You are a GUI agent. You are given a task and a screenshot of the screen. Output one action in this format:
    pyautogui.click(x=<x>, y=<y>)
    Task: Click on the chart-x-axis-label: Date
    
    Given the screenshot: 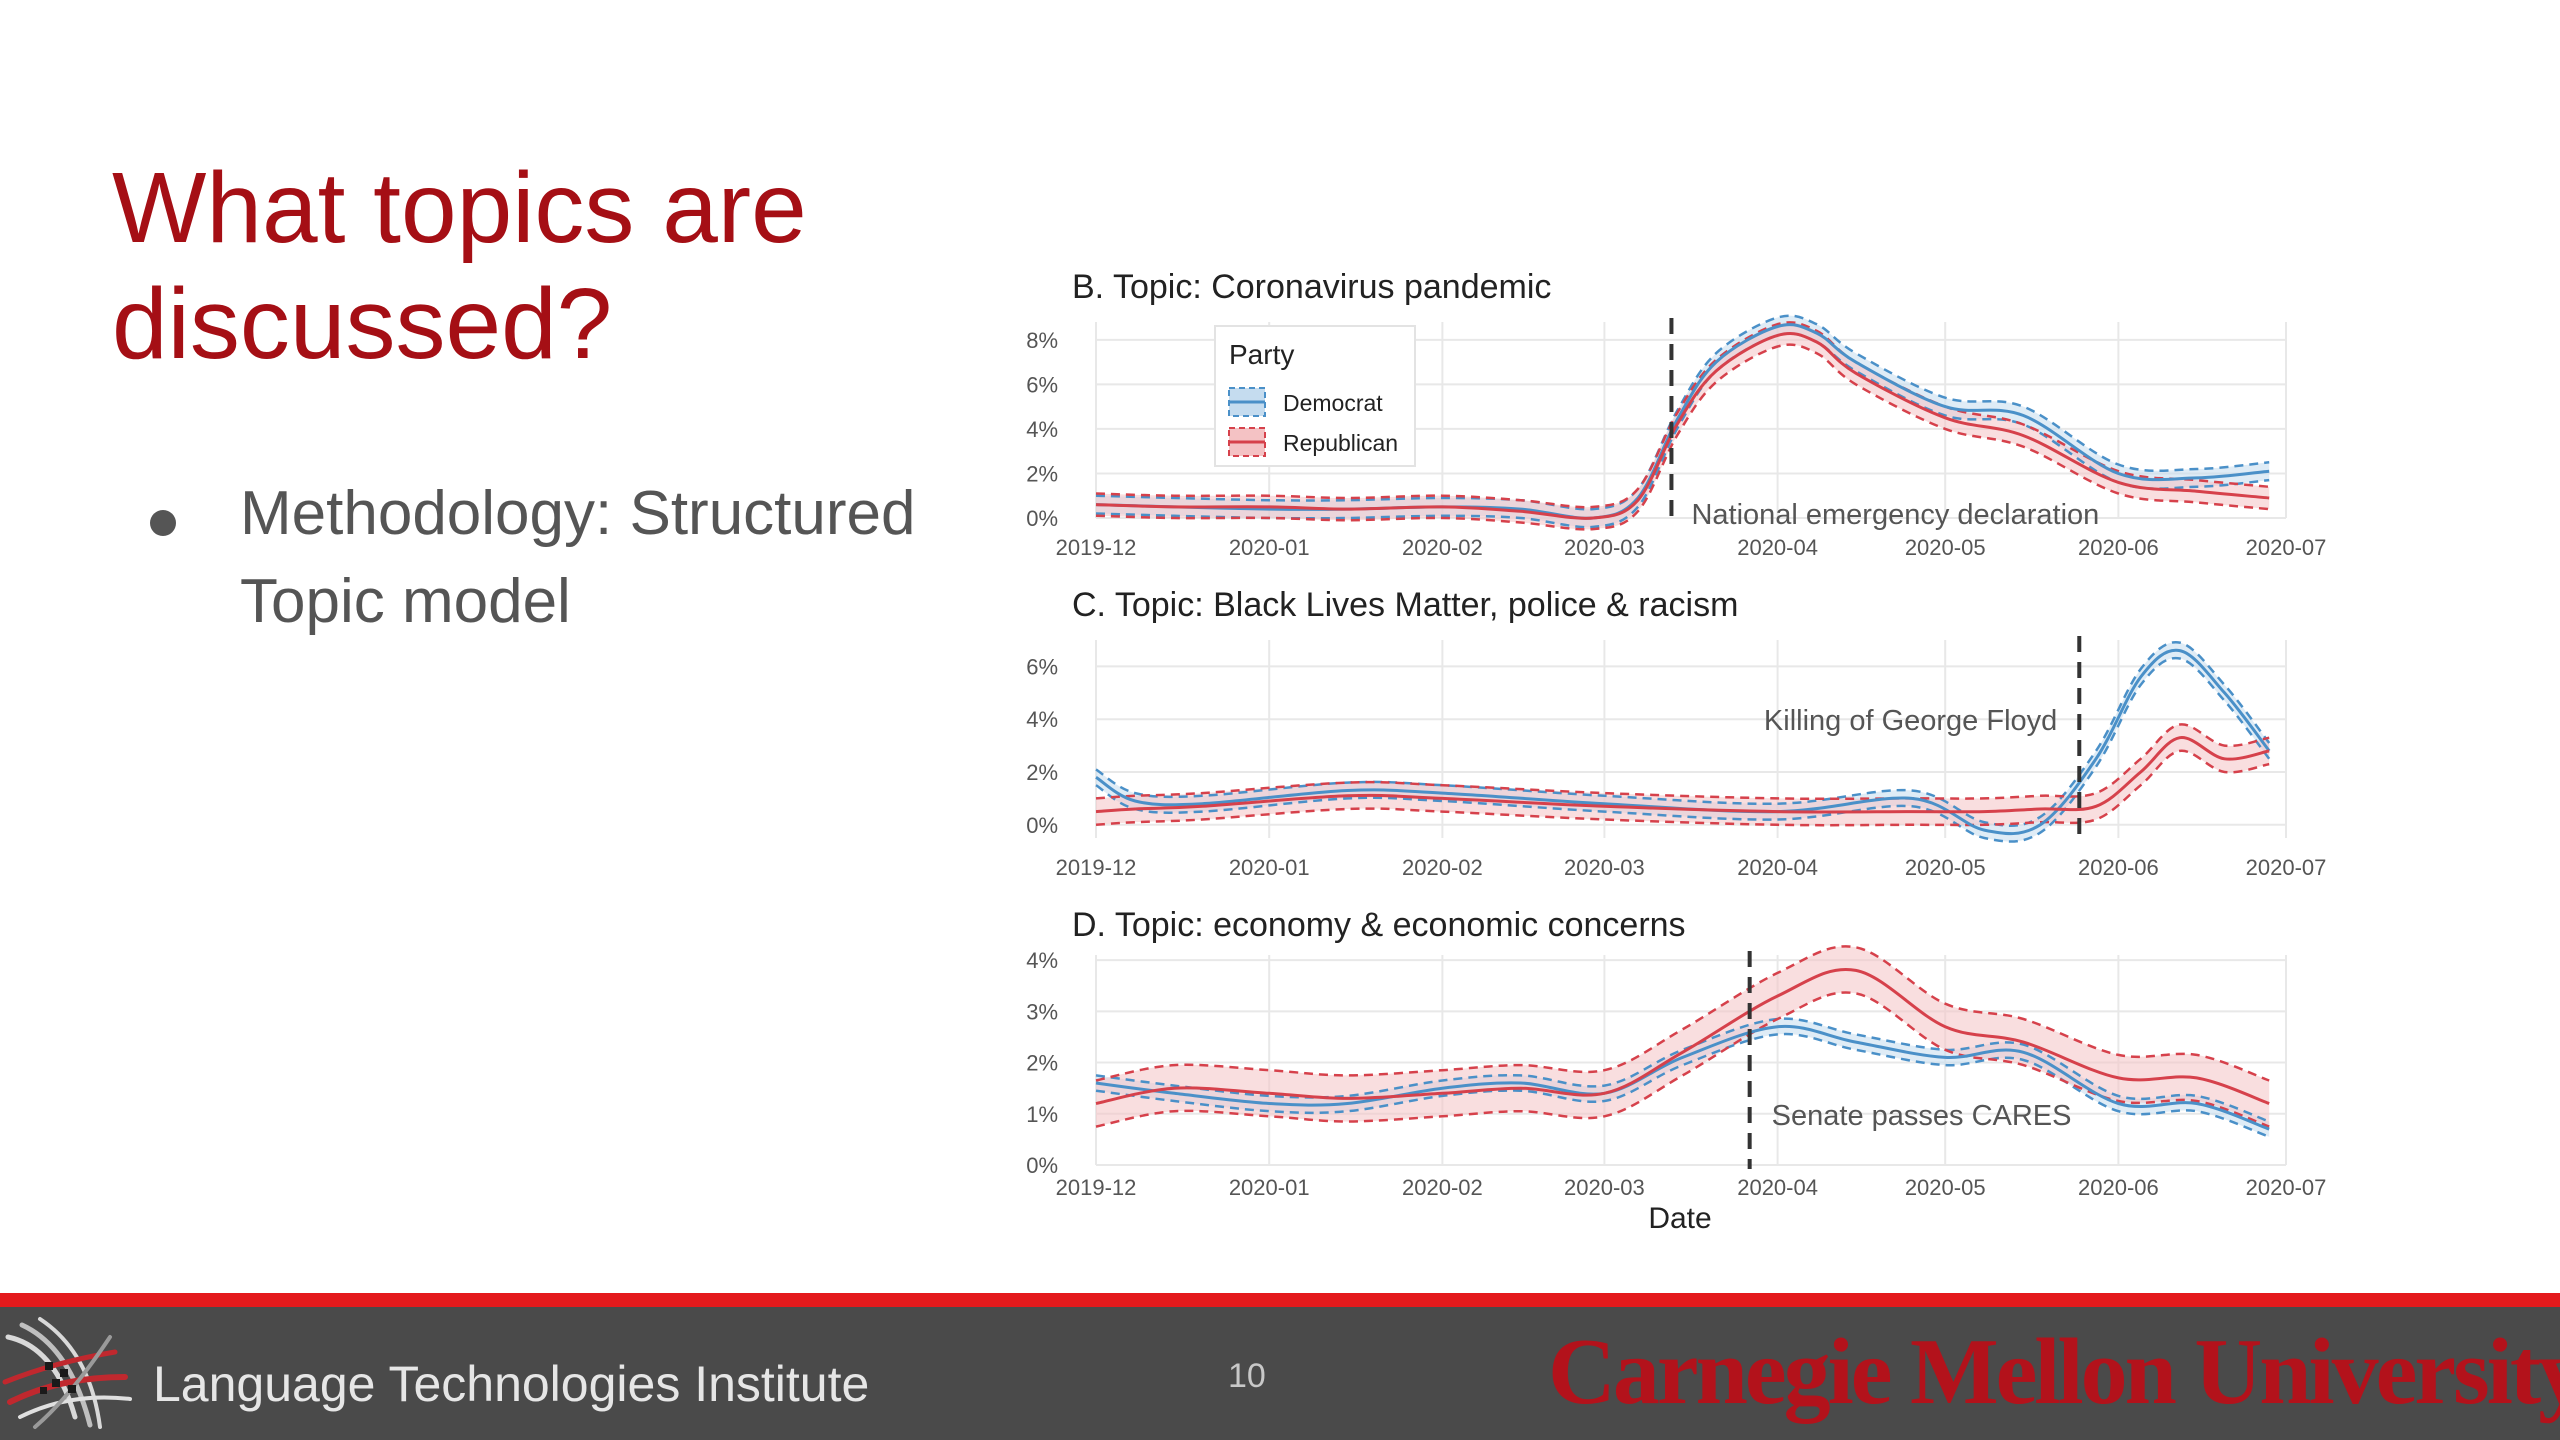 What is the action you would take?
    pyautogui.click(x=1679, y=1218)
    